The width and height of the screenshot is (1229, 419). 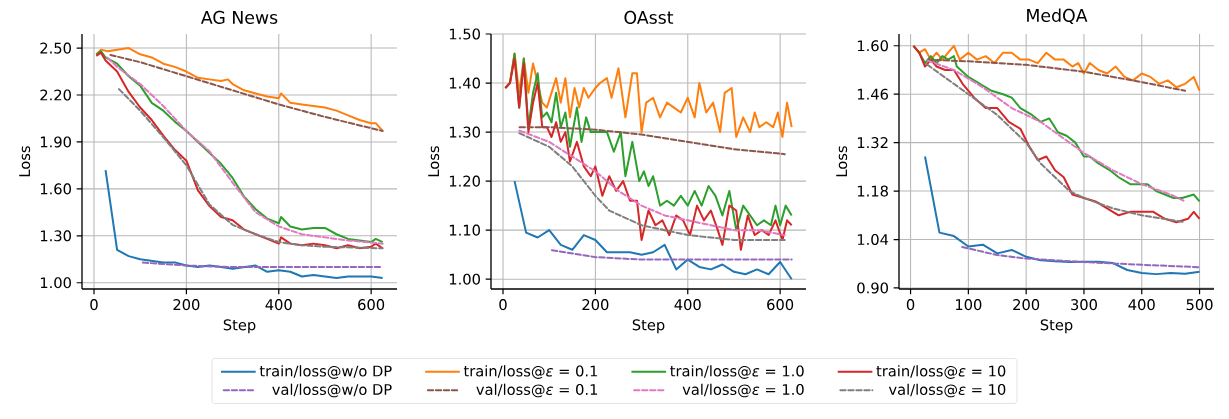 What do you see at coordinates (872, 143) in the screenshot?
I see `y-tick-label: 1.32` at bounding box center [872, 143].